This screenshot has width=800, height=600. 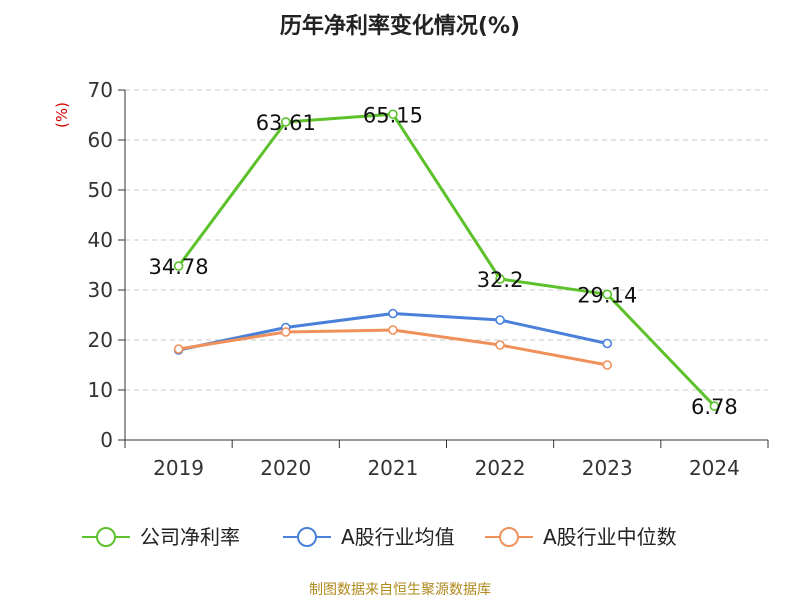 I want to click on data-label: 29.14, so click(x=607, y=295).